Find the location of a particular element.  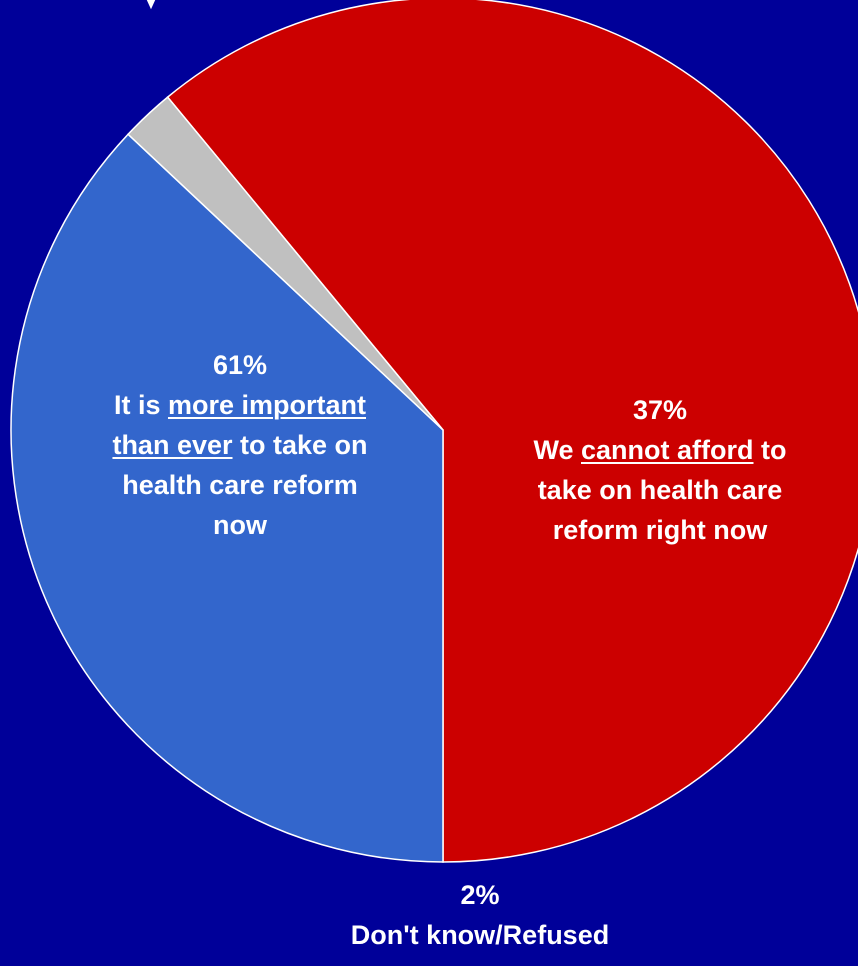

slice-description-line: We cannot afford to is located at coordinates (660, 450).